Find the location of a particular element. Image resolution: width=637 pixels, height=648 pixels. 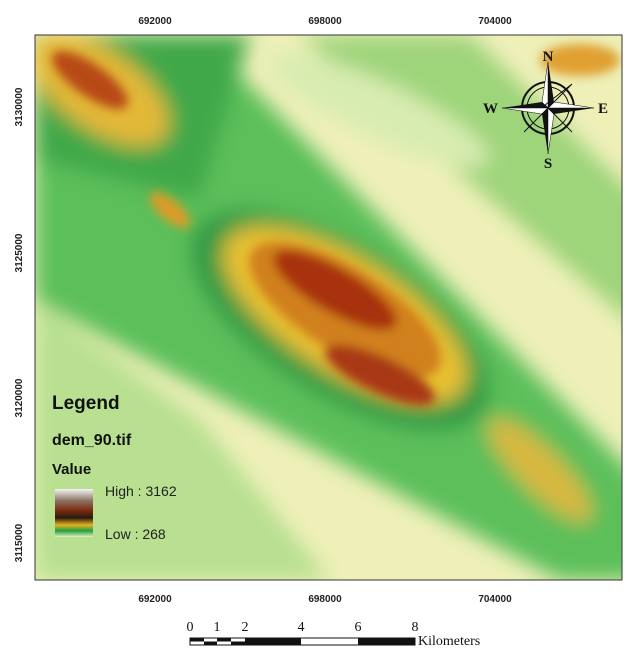

compass-s: S is located at coordinates (548, 164).